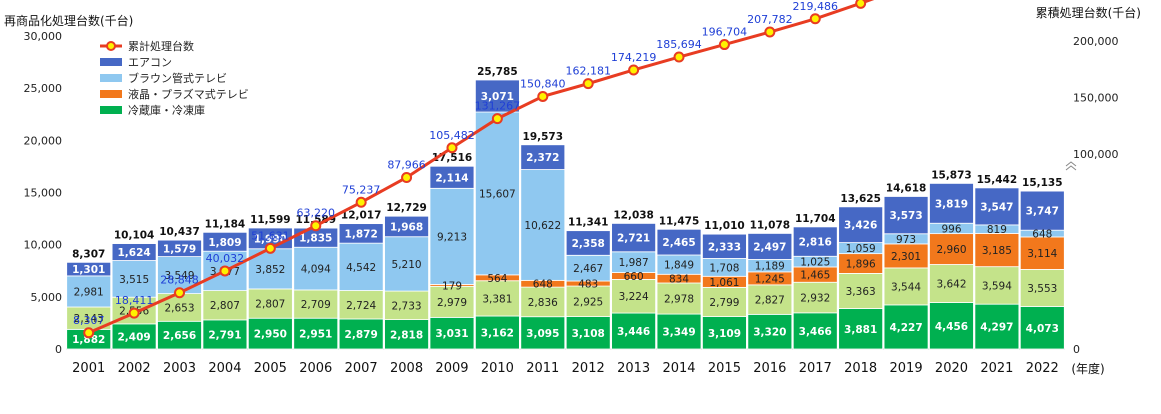  What do you see at coordinates (770, 279) in the screenshot?
I see `bar-value-label: 1,245` at bounding box center [770, 279].